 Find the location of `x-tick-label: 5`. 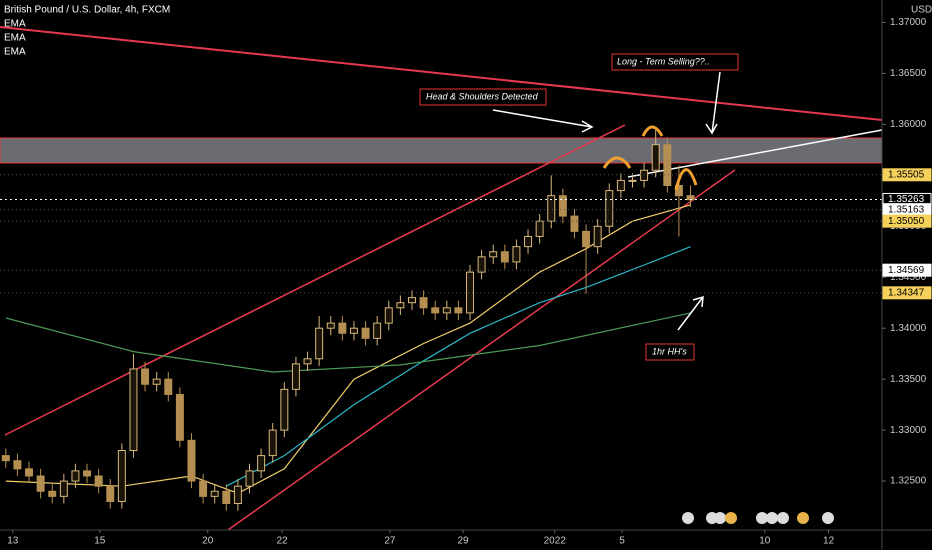

x-tick-label: 5 is located at coordinates (622, 541).